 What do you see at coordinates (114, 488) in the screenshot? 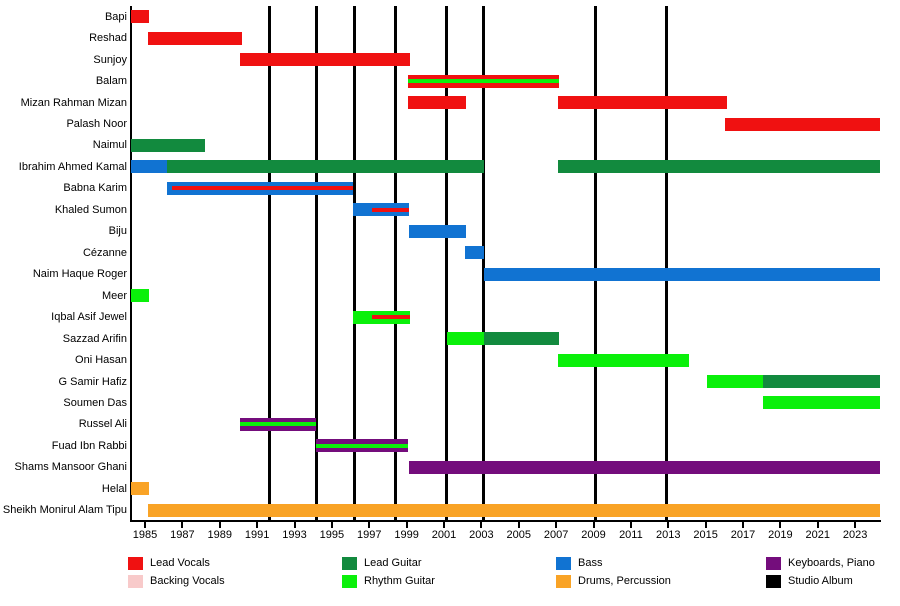
I see `member-label: Helal` at bounding box center [114, 488].